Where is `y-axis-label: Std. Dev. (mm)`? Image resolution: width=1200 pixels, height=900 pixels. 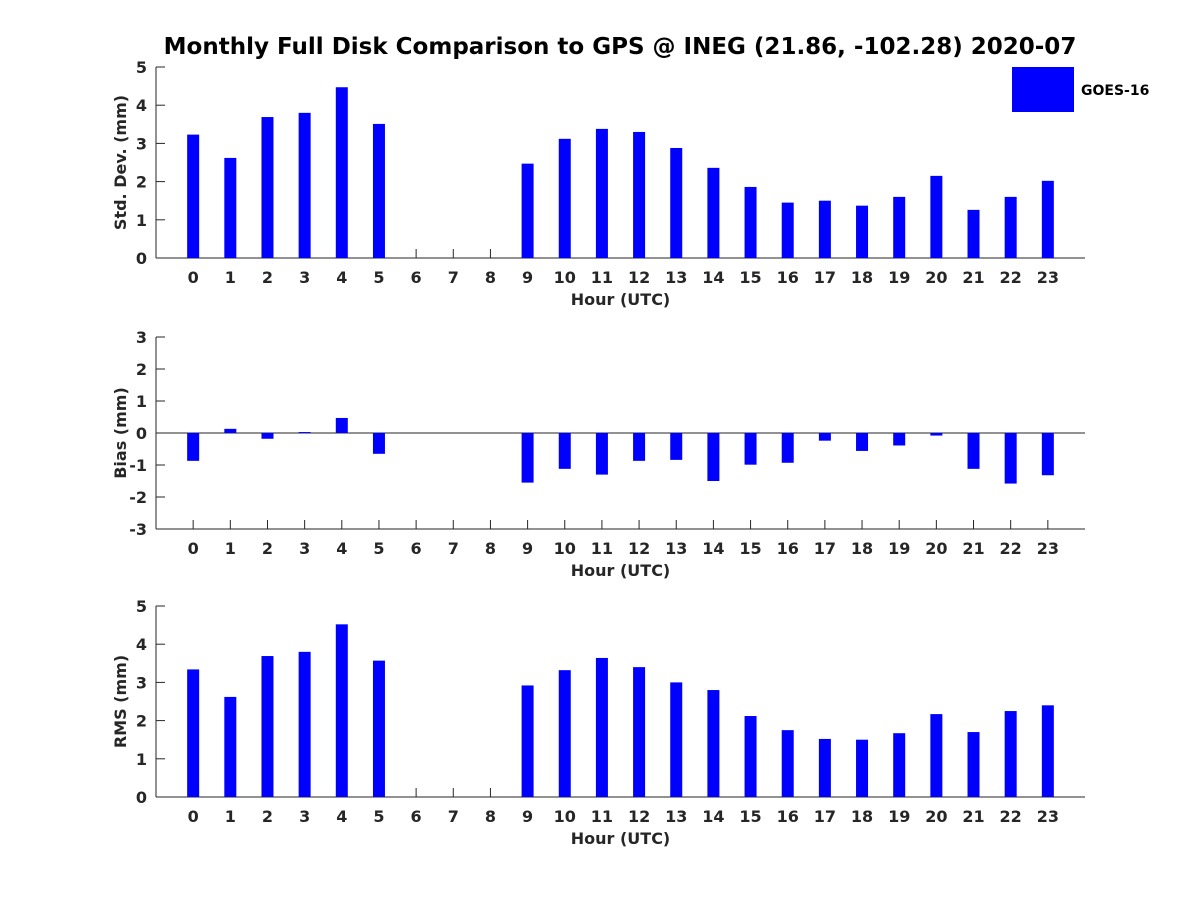 y-axis-label: Std. Dev. (mm) is located at coordinates (120, 162).